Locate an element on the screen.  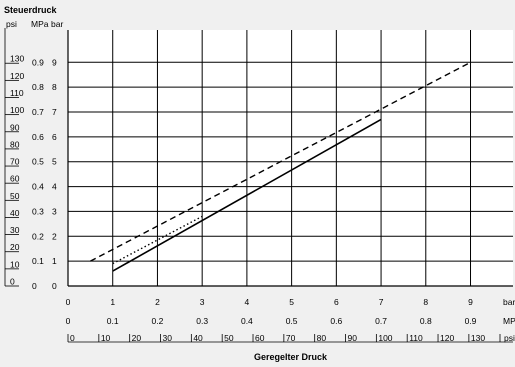
x-tick-bar: 1 is located at coordinates (112, 302).